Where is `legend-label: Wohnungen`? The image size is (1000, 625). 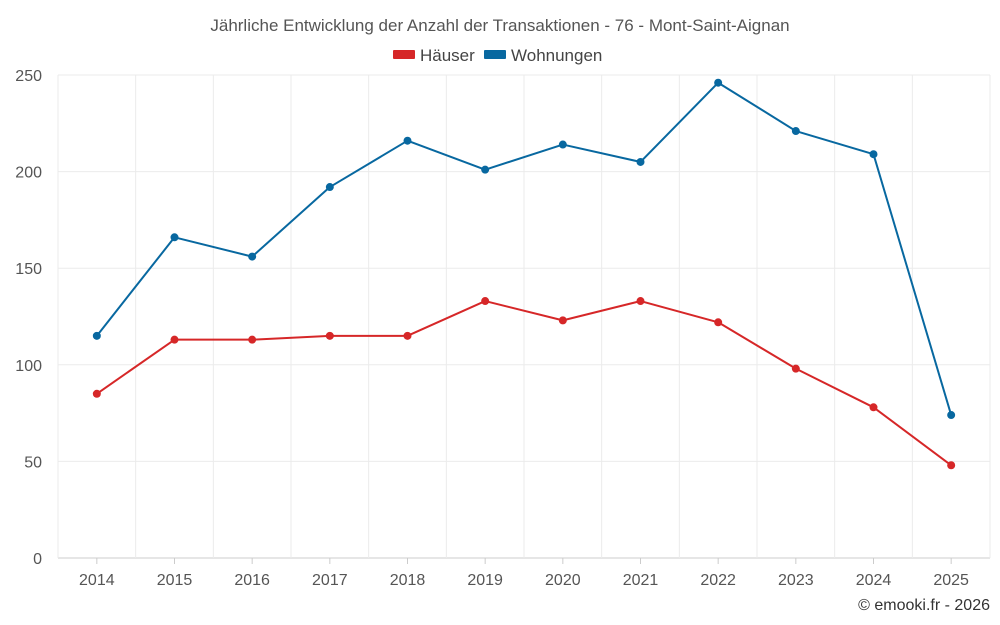
legend-label: Wohnungen is located at coordinates (556, 55).